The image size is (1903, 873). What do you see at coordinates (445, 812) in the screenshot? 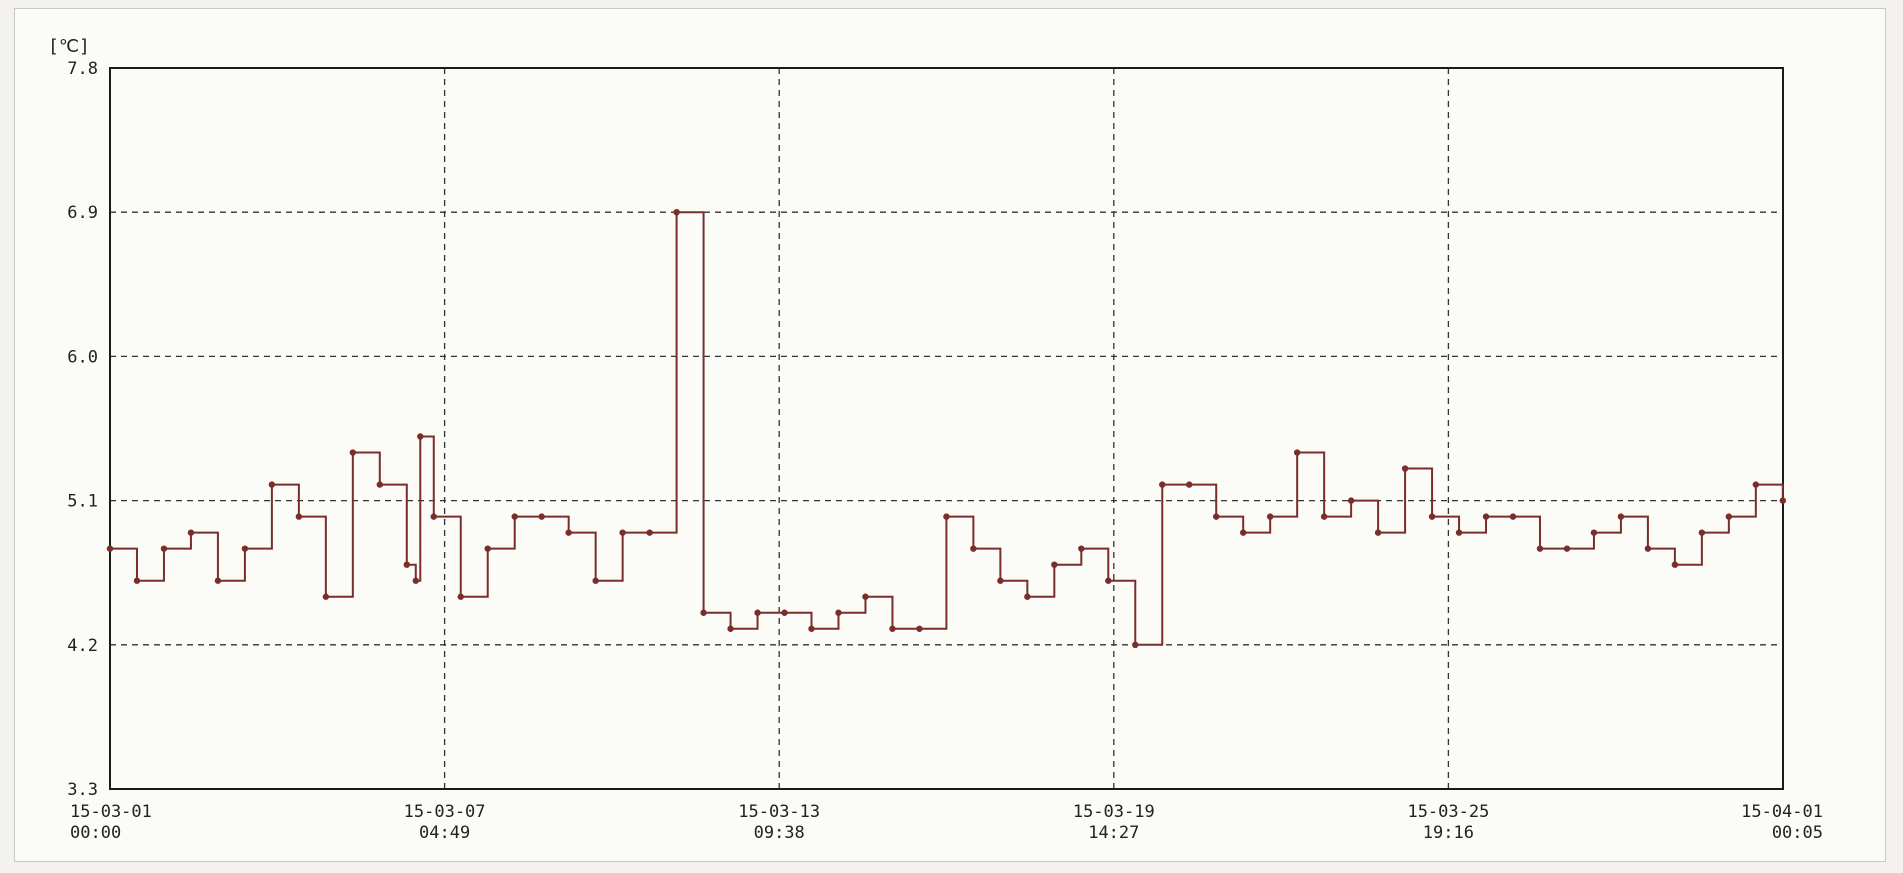
I see `x-tick-date: 15-03-07` at bounding box center [445, 812].